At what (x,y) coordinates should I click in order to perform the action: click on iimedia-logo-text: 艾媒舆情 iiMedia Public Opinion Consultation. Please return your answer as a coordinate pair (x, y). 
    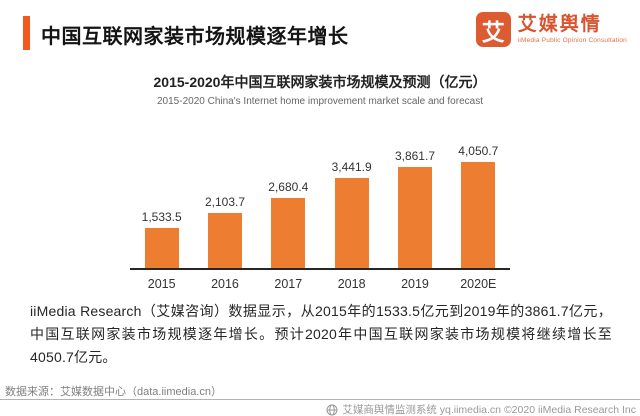
    Looking at the image, I should click on (572, 29).